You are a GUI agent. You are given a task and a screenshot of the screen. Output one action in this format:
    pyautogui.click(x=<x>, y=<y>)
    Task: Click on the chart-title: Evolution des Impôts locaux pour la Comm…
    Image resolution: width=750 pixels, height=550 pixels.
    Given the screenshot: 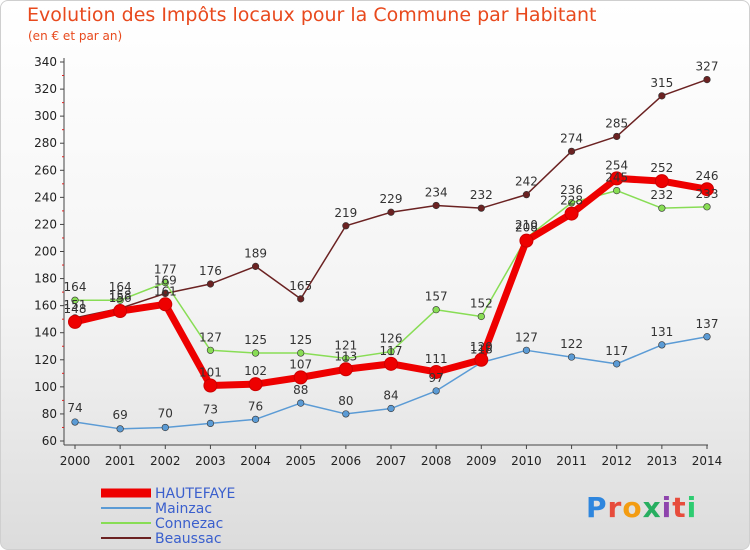 What is the action you would take?
    pyautogui.click(x=312, y=15)
    